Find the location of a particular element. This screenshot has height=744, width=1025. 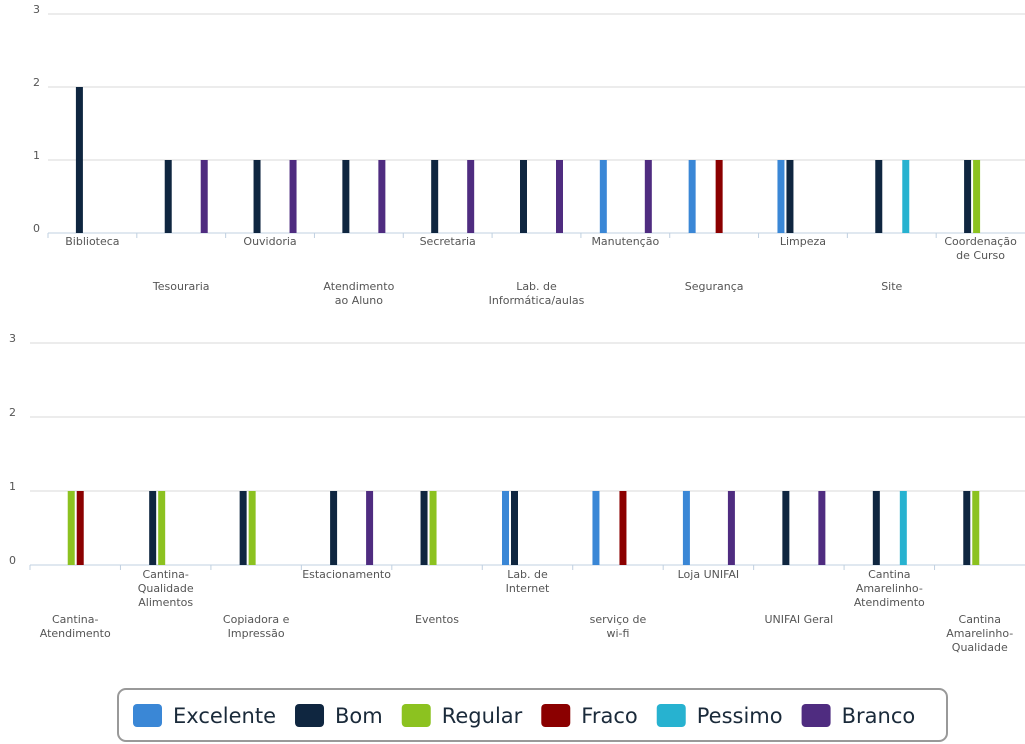

x-tick-label: Lab. de Internet is located at coordinates (528, 581).